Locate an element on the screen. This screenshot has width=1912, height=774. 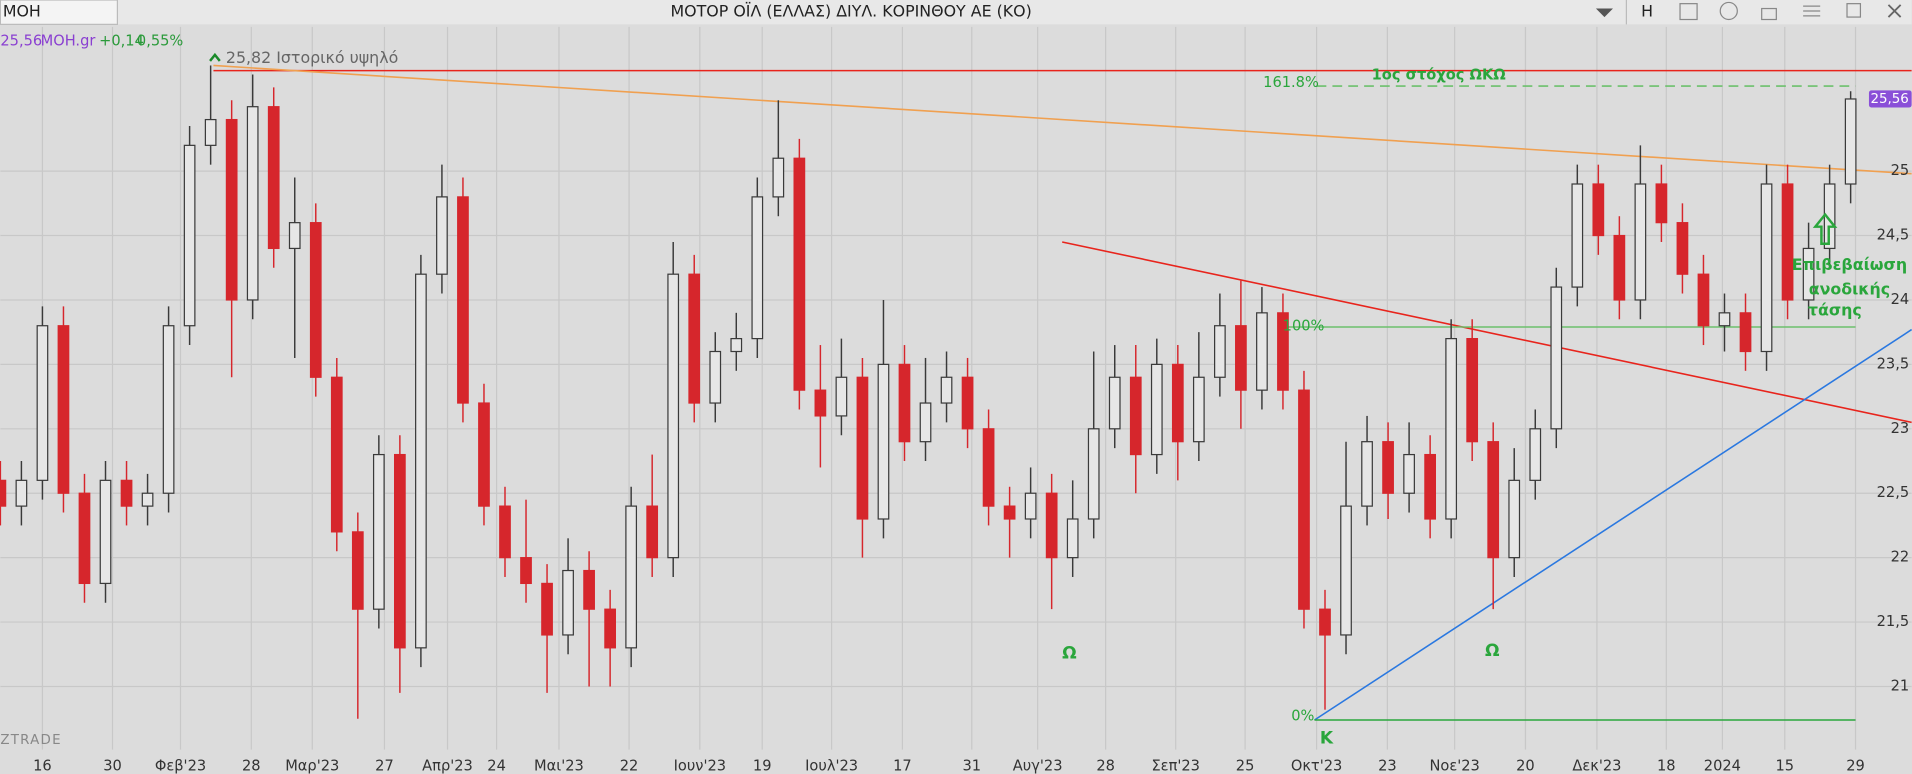
x-tick-label: 25 is located at coordinates (1245, 766).